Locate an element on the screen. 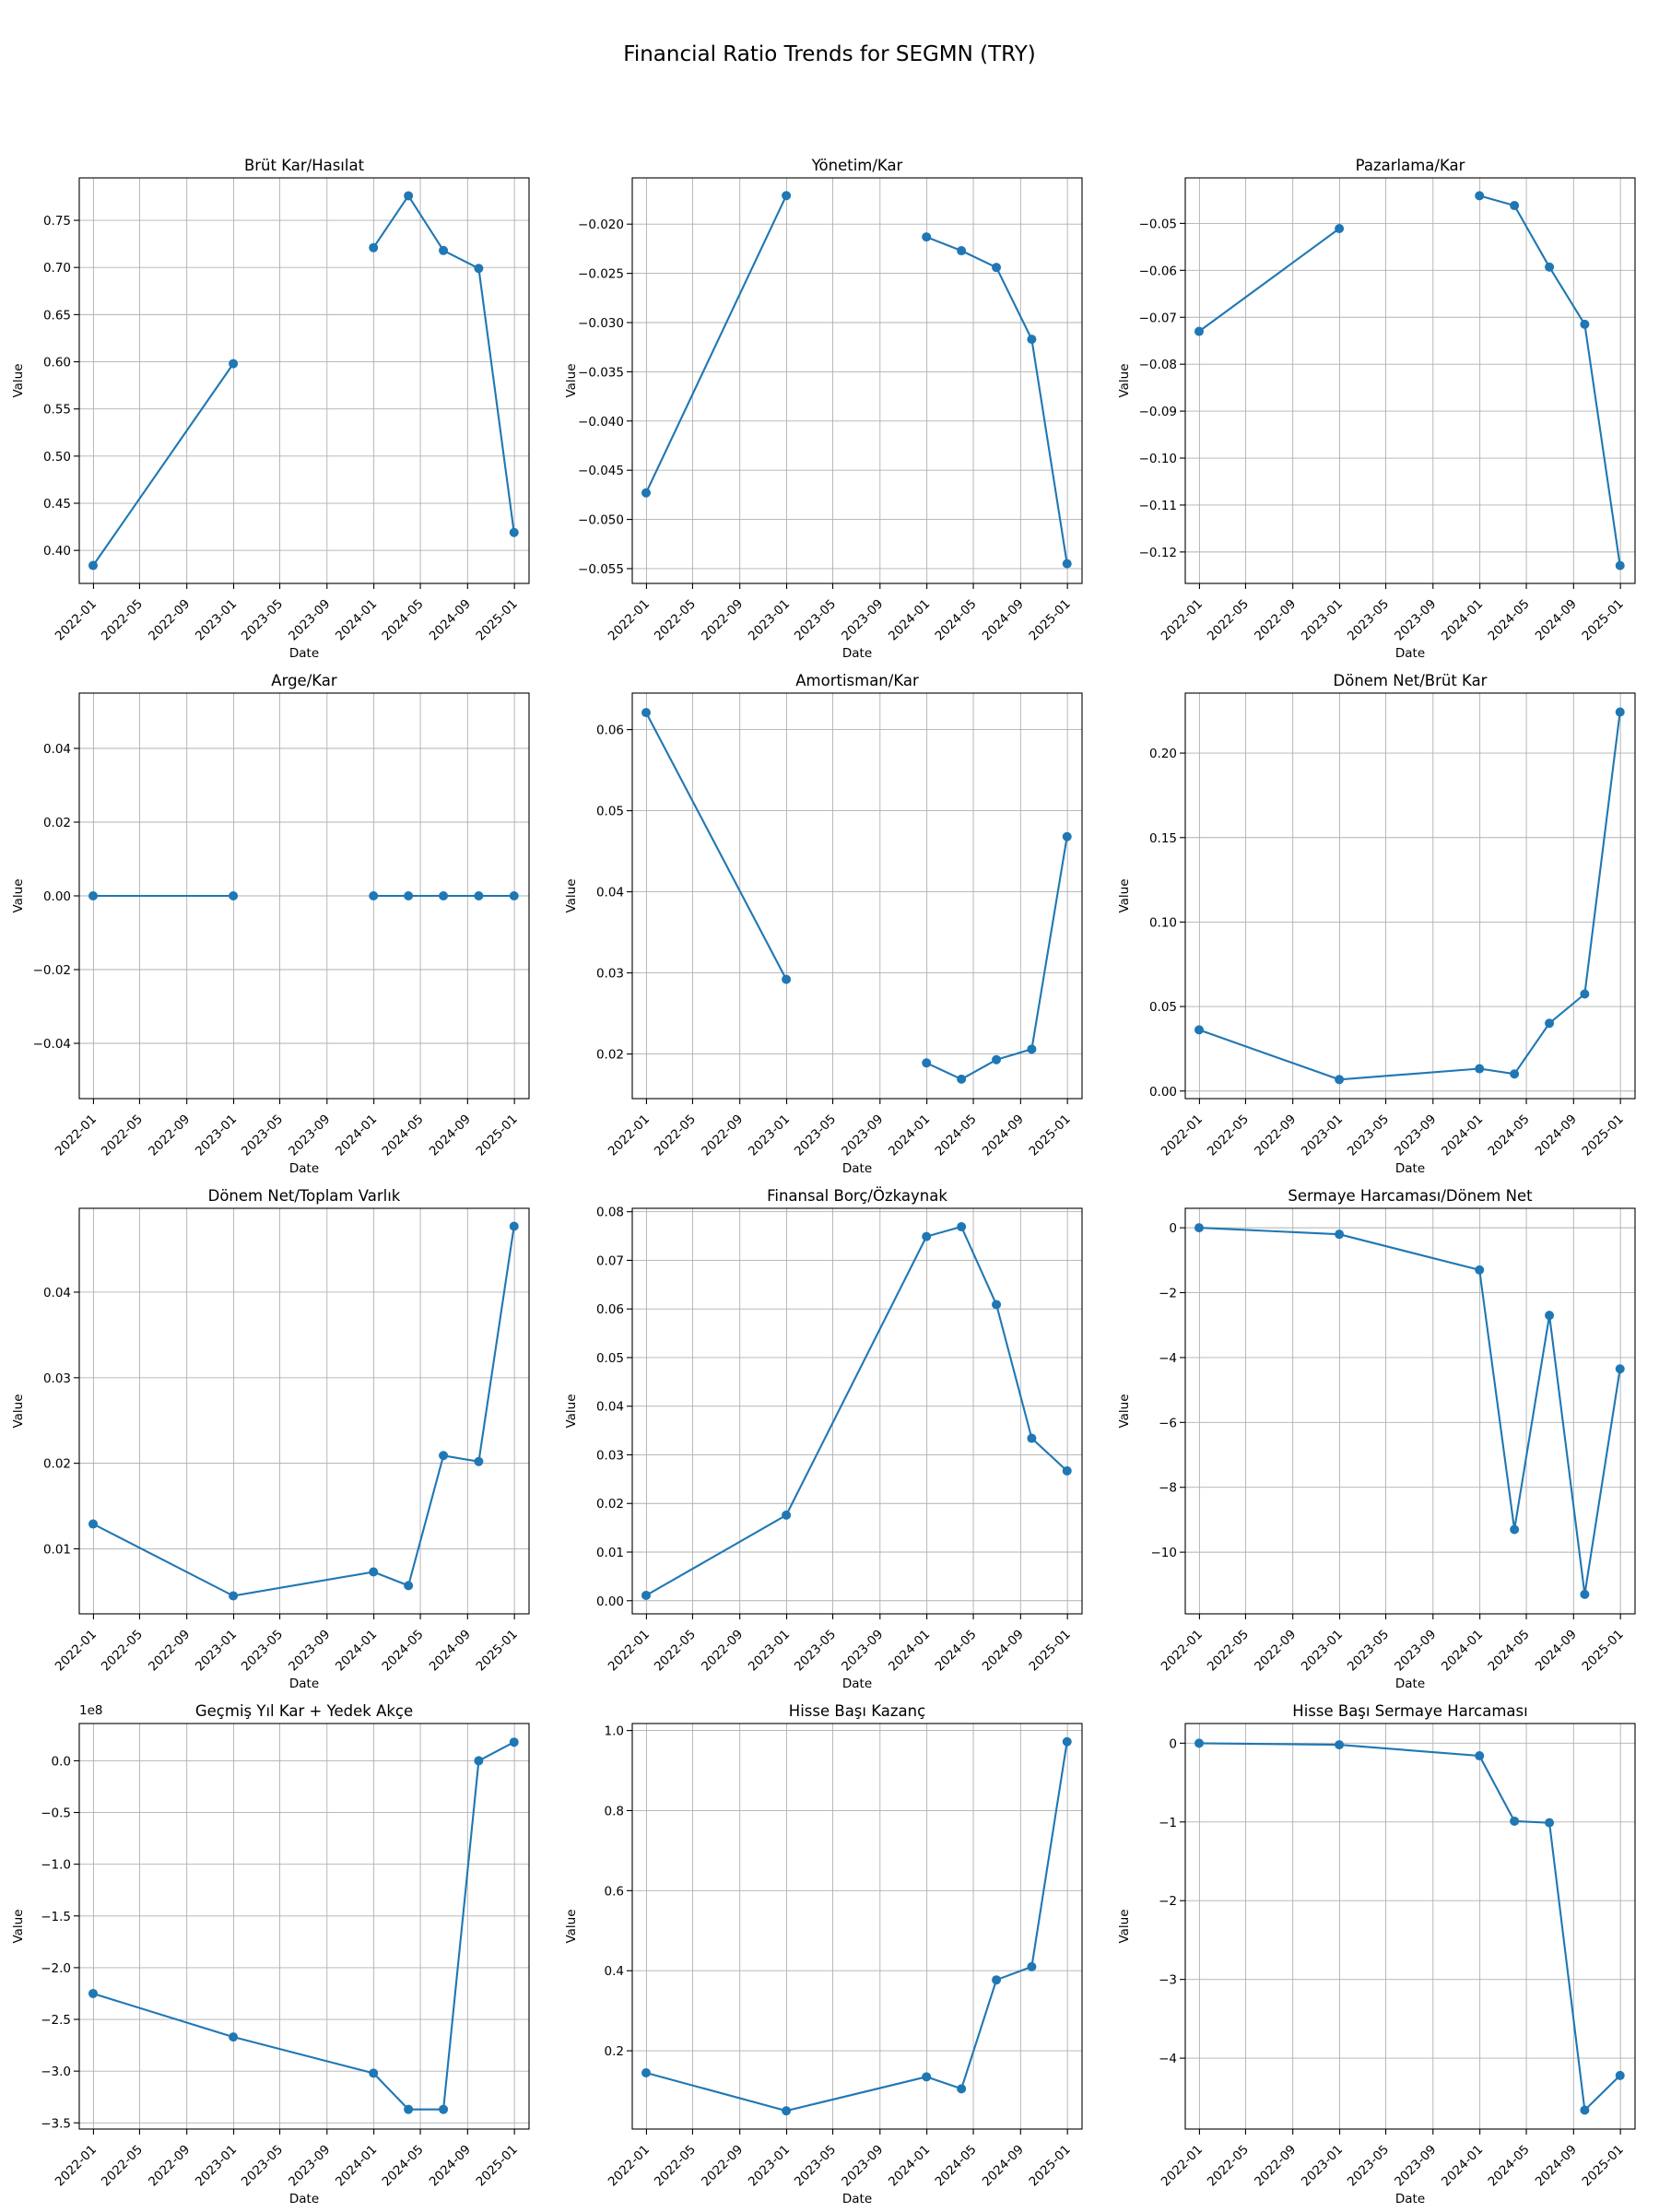 This screenshot has width=1659, height=2212. y-tick-label: 0.0 is located at coordinates (61, 1761).